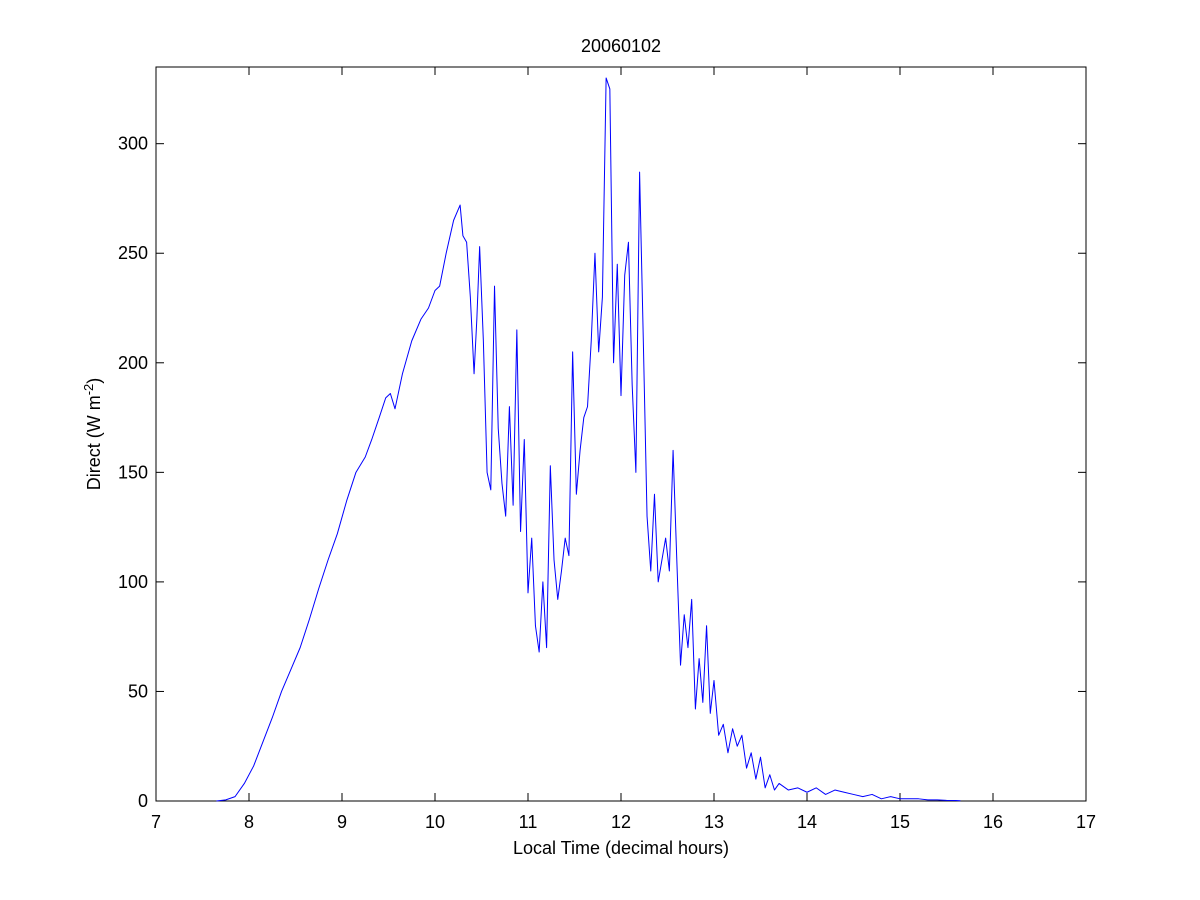 The height and width of the screenshot is (900, 1200). Describe the element at coordinates (133, 582) in the screenshot. I see `y-tick-label: 100` at that location.